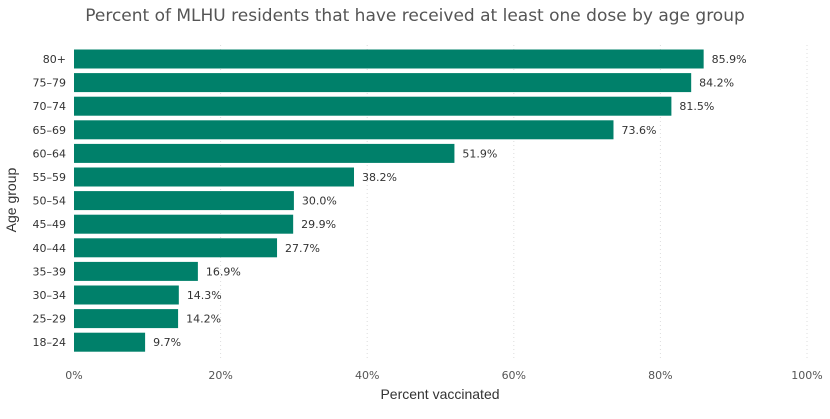  What do you see at coordinates (50, 224) in the screenshot?
I see `category-label: 45–49` at bounding box center [50, 224].